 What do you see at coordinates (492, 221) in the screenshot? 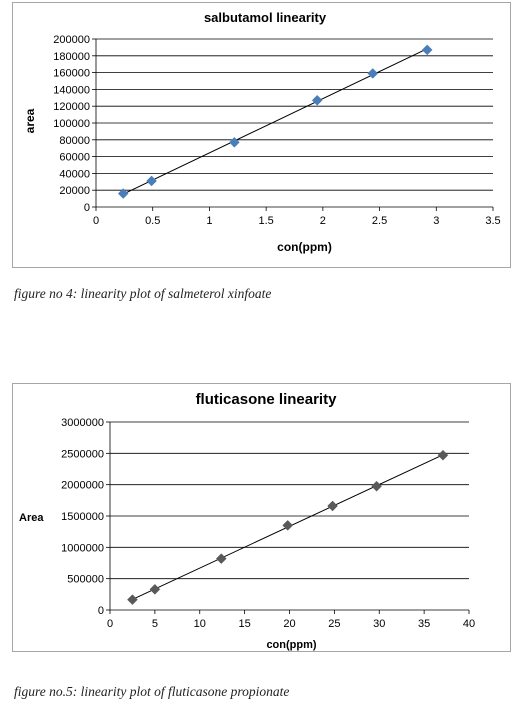
I see `x-tick-label: 3.5` at bounding box center [492, 221].